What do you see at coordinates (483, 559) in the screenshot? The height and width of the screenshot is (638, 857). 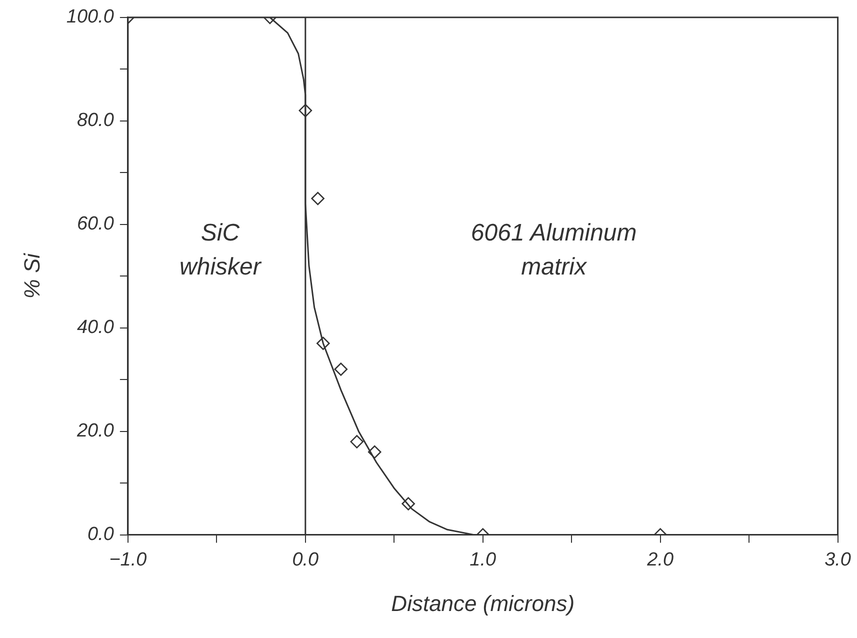 I see `x-tick-label: 1.0` at bounding box center [483, 559].